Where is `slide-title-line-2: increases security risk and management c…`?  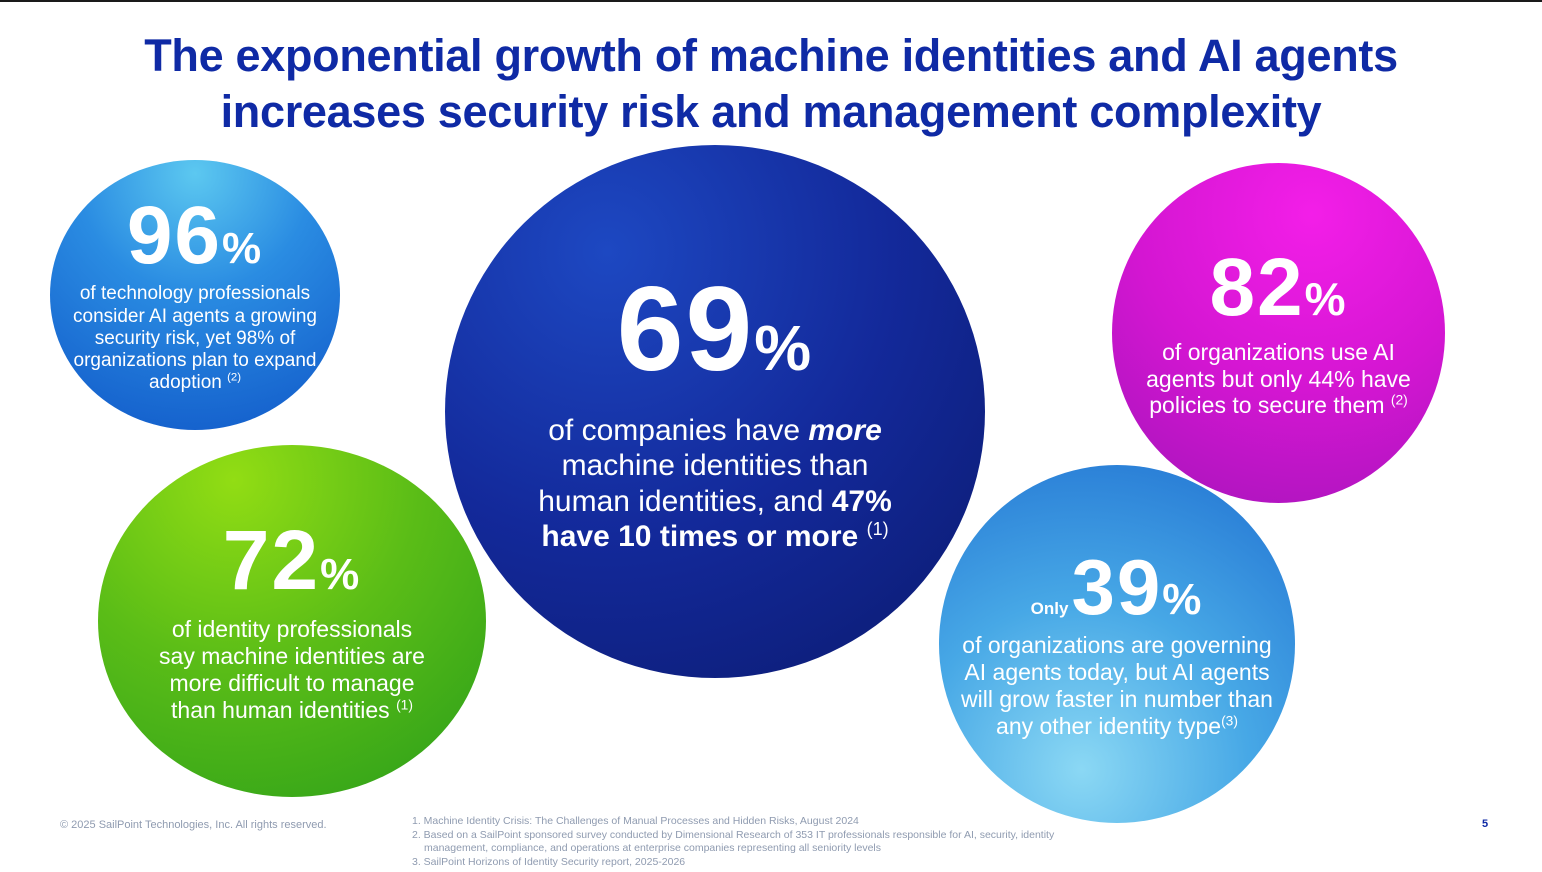
slide-title-line-2: increases security risk and management c… is located at coordinates (771, 111).